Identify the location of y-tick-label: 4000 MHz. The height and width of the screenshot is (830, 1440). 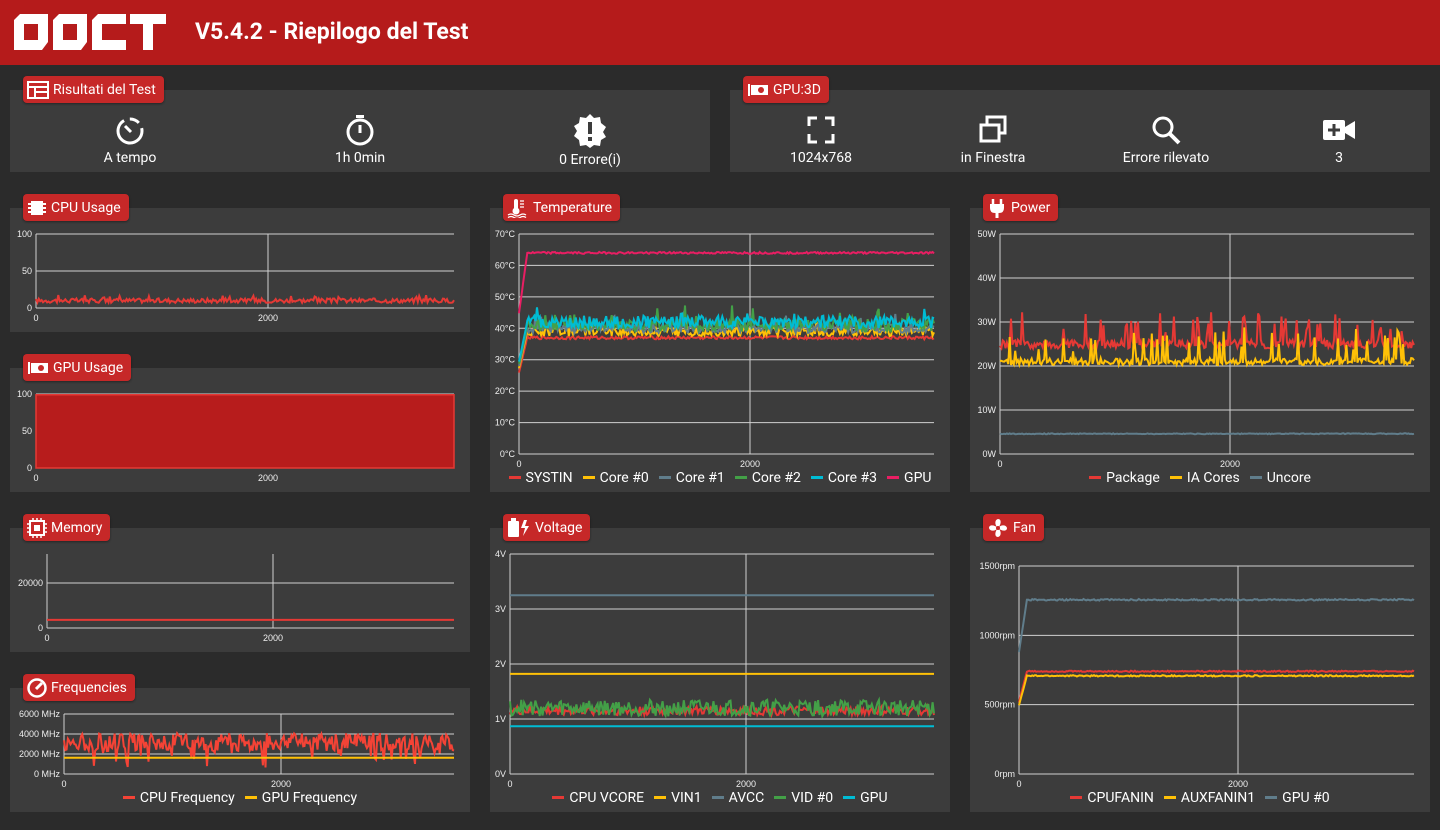
(40, 734).